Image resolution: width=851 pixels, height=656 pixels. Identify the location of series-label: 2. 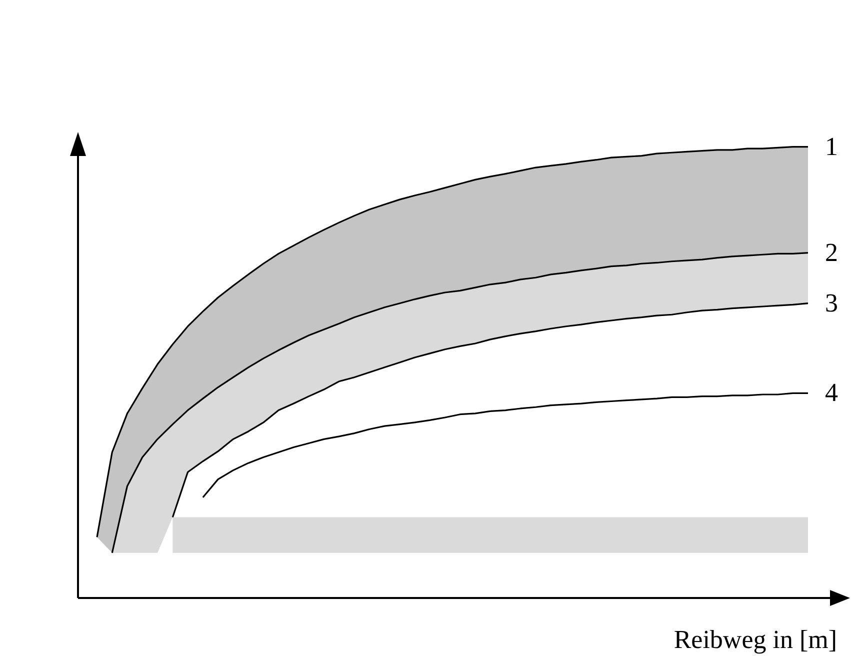
(831, 252).